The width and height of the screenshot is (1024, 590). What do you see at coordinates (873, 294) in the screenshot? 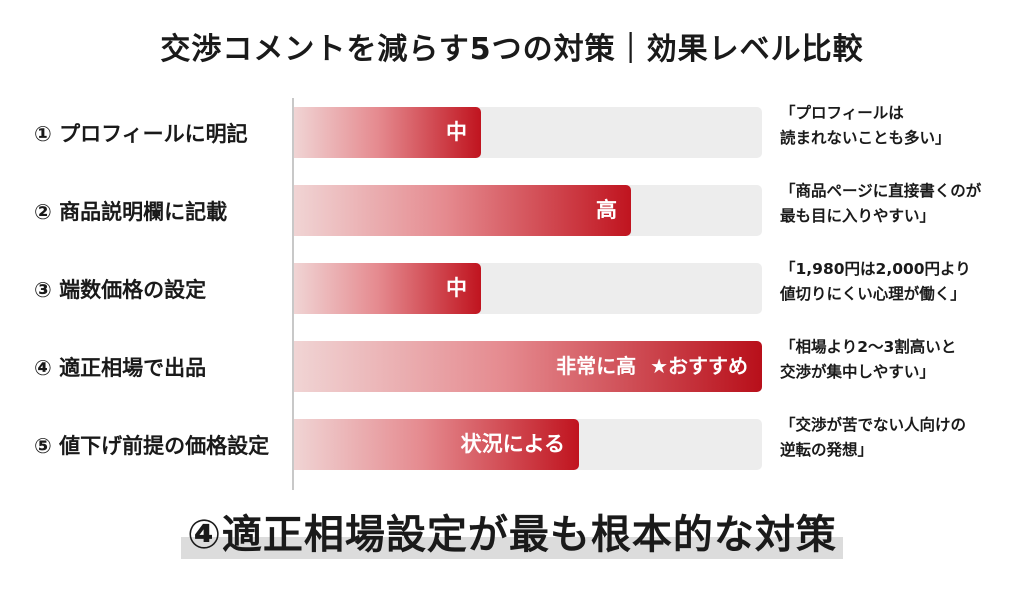
I see `annotation-line-3-2: 値切りにくい心理が働く」` at bounding box center [873, 294].